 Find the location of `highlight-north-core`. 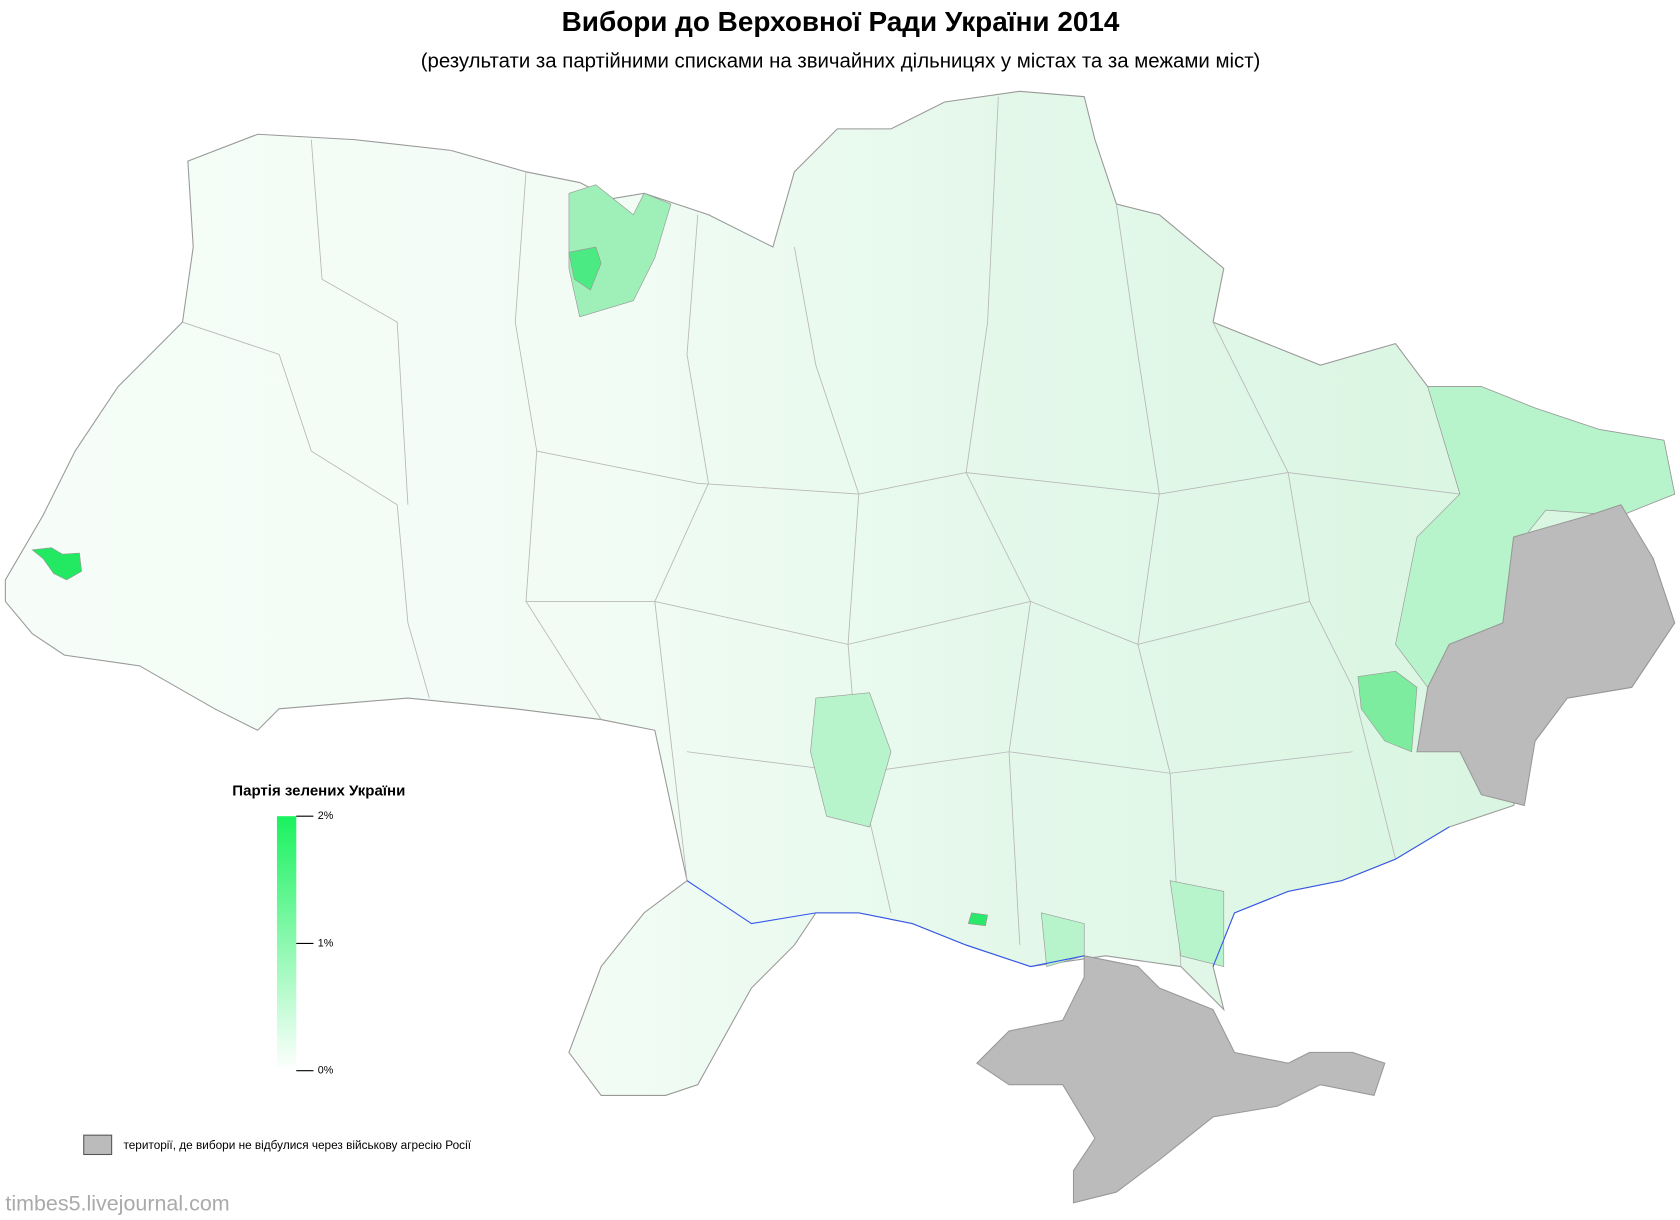

highlight-north-core is located at coordinates (585, 268).